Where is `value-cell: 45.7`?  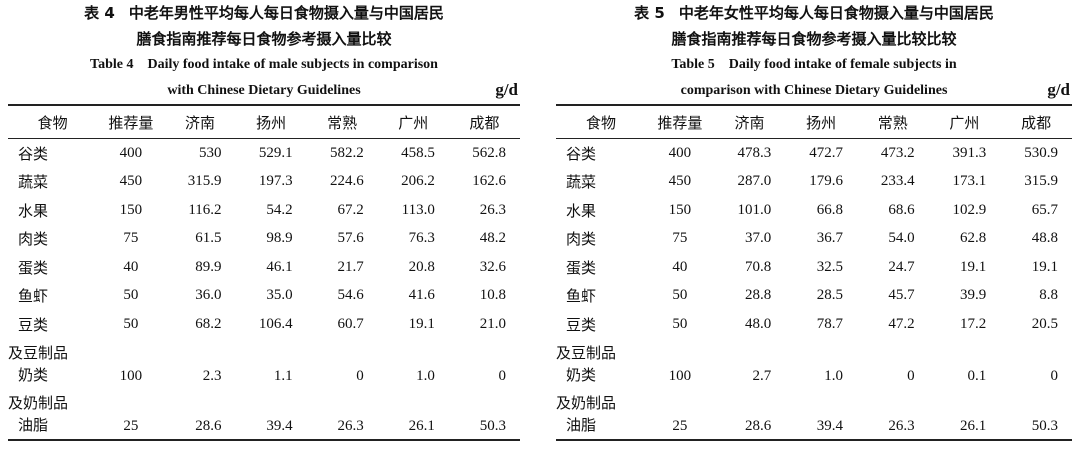 value-cell: 45.7 is located at coordinates (901, 295).